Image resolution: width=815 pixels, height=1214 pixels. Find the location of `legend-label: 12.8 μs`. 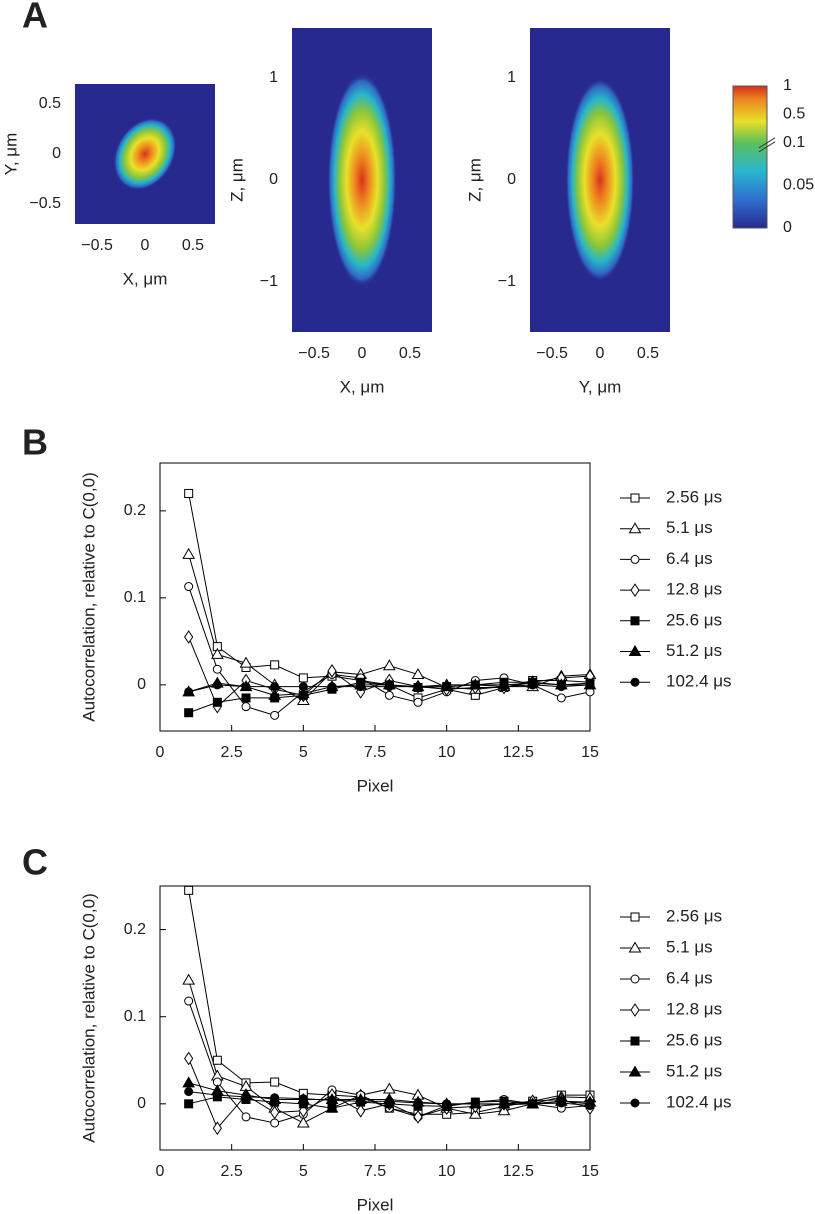

legend-label: 12.8 μs is located at coordinates (694, 589).